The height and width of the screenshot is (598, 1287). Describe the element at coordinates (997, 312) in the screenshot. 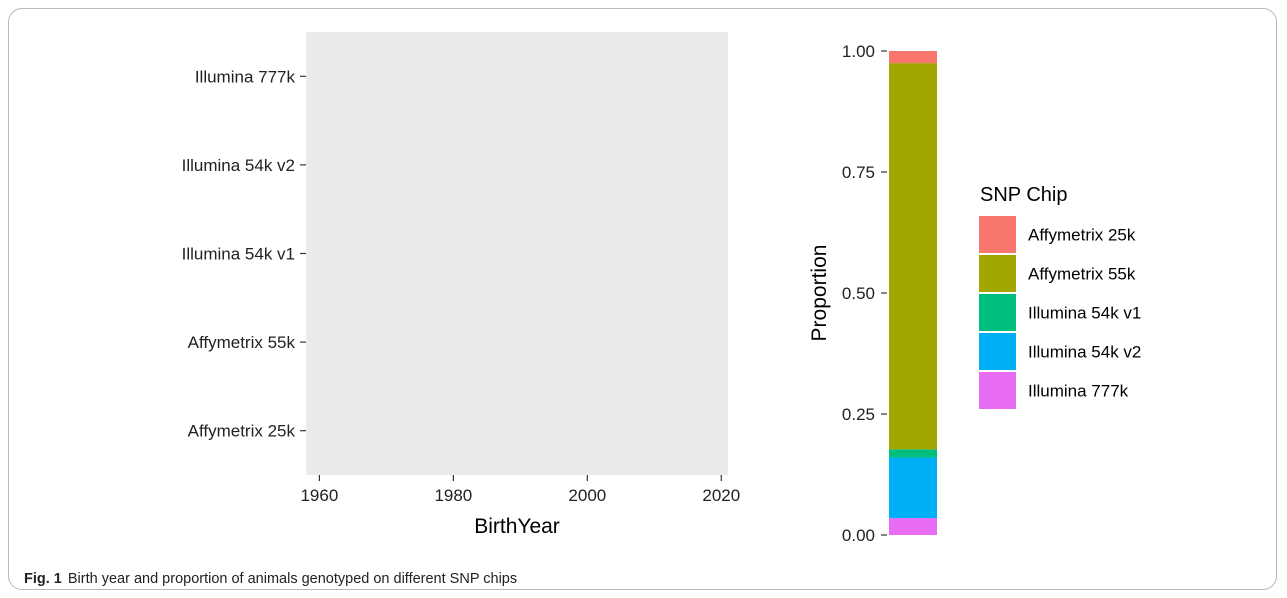

I see `legend-key-illumina-54k-v1` at that location.